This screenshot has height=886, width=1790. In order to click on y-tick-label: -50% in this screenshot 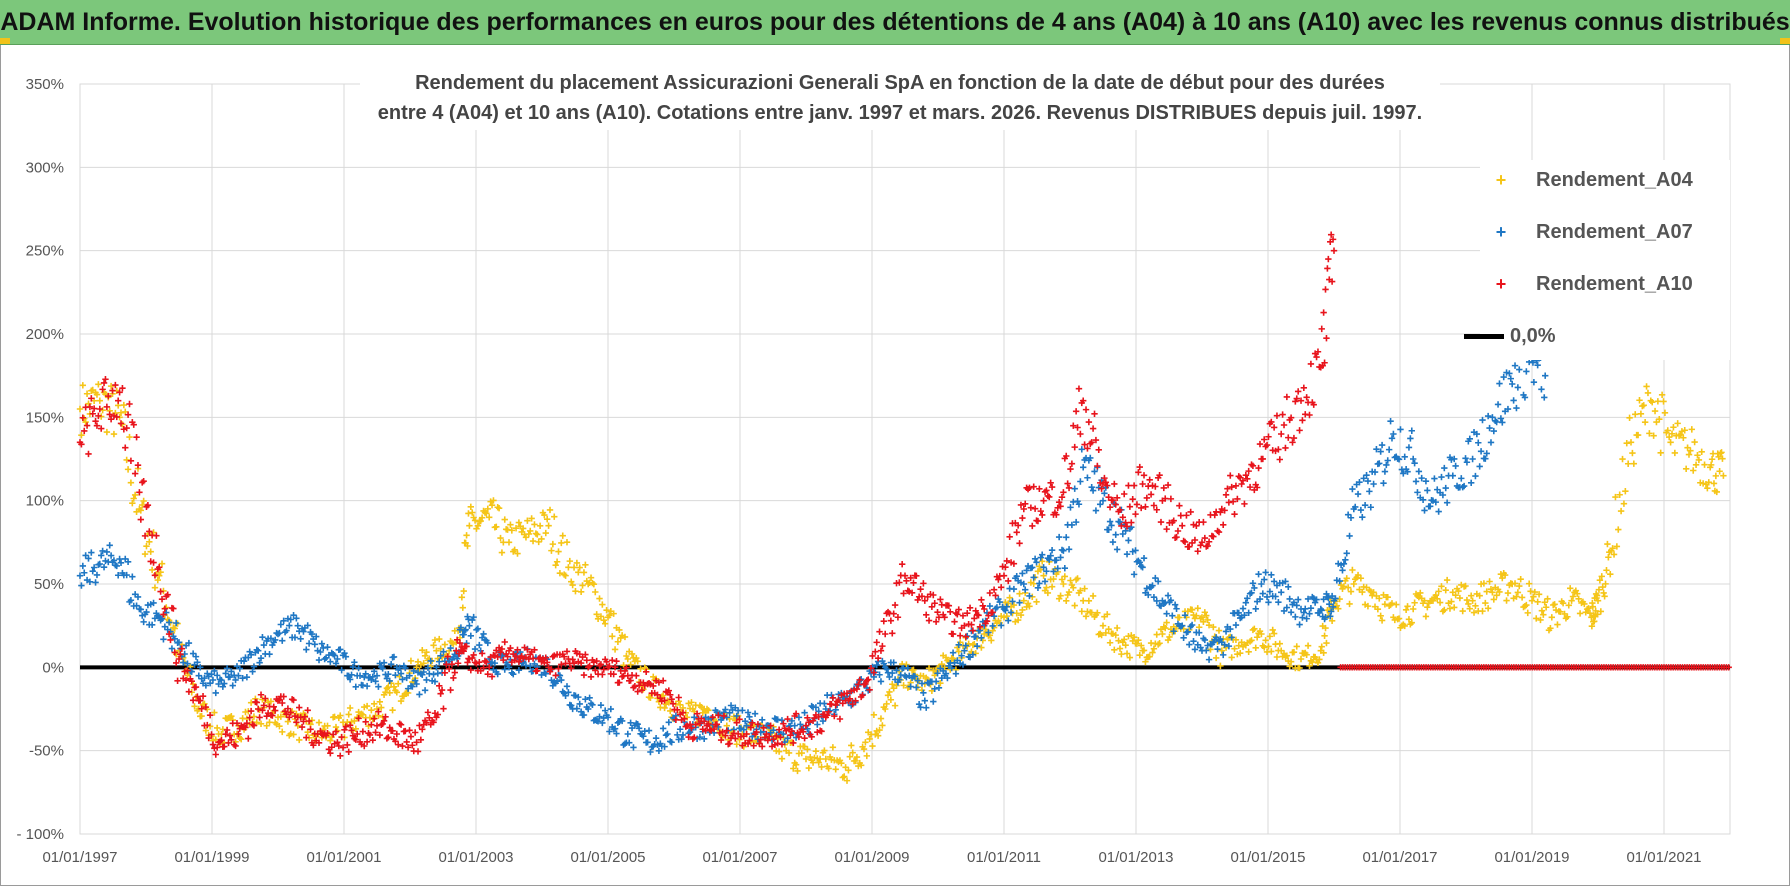, I will do `click(46, 751)`.